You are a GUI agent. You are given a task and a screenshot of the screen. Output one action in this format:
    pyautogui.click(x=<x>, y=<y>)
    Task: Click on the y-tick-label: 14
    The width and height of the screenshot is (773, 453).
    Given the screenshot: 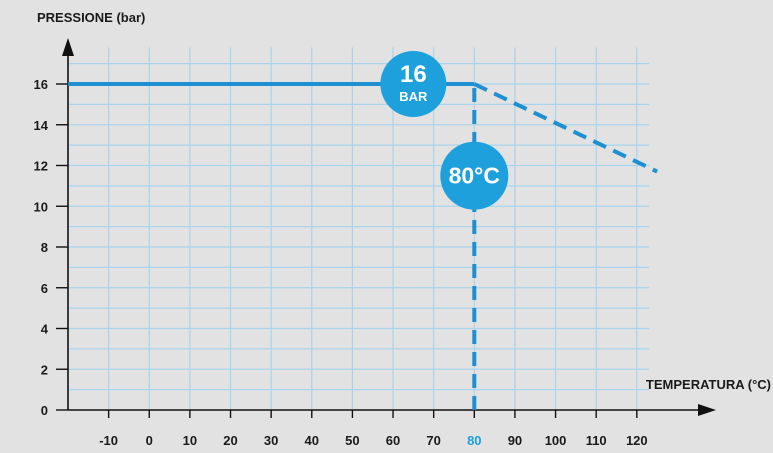 What is the action you would take?
    pyautogui.click(x=41, y=125)
    